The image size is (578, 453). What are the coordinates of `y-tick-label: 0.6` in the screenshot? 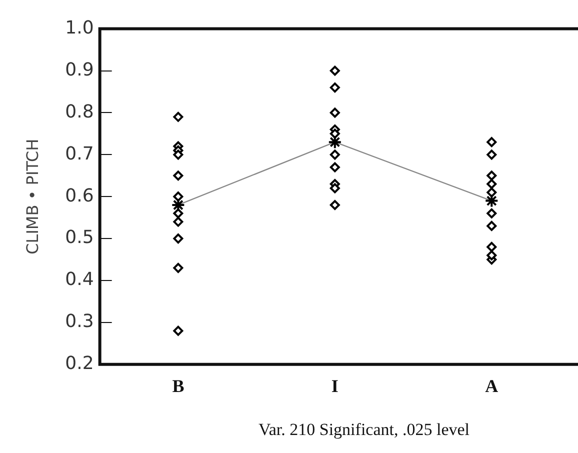 It's located at (79, 195).